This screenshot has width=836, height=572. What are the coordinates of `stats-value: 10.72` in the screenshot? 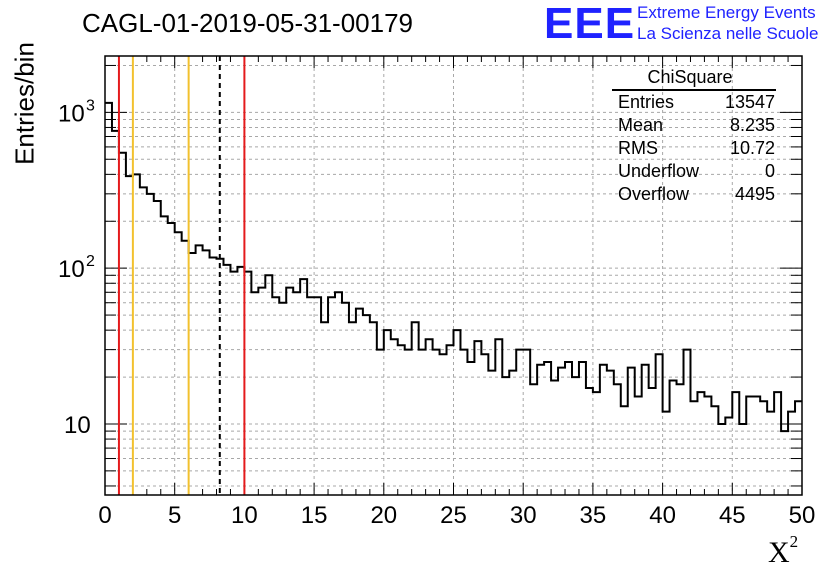 It's located at (752, 148).